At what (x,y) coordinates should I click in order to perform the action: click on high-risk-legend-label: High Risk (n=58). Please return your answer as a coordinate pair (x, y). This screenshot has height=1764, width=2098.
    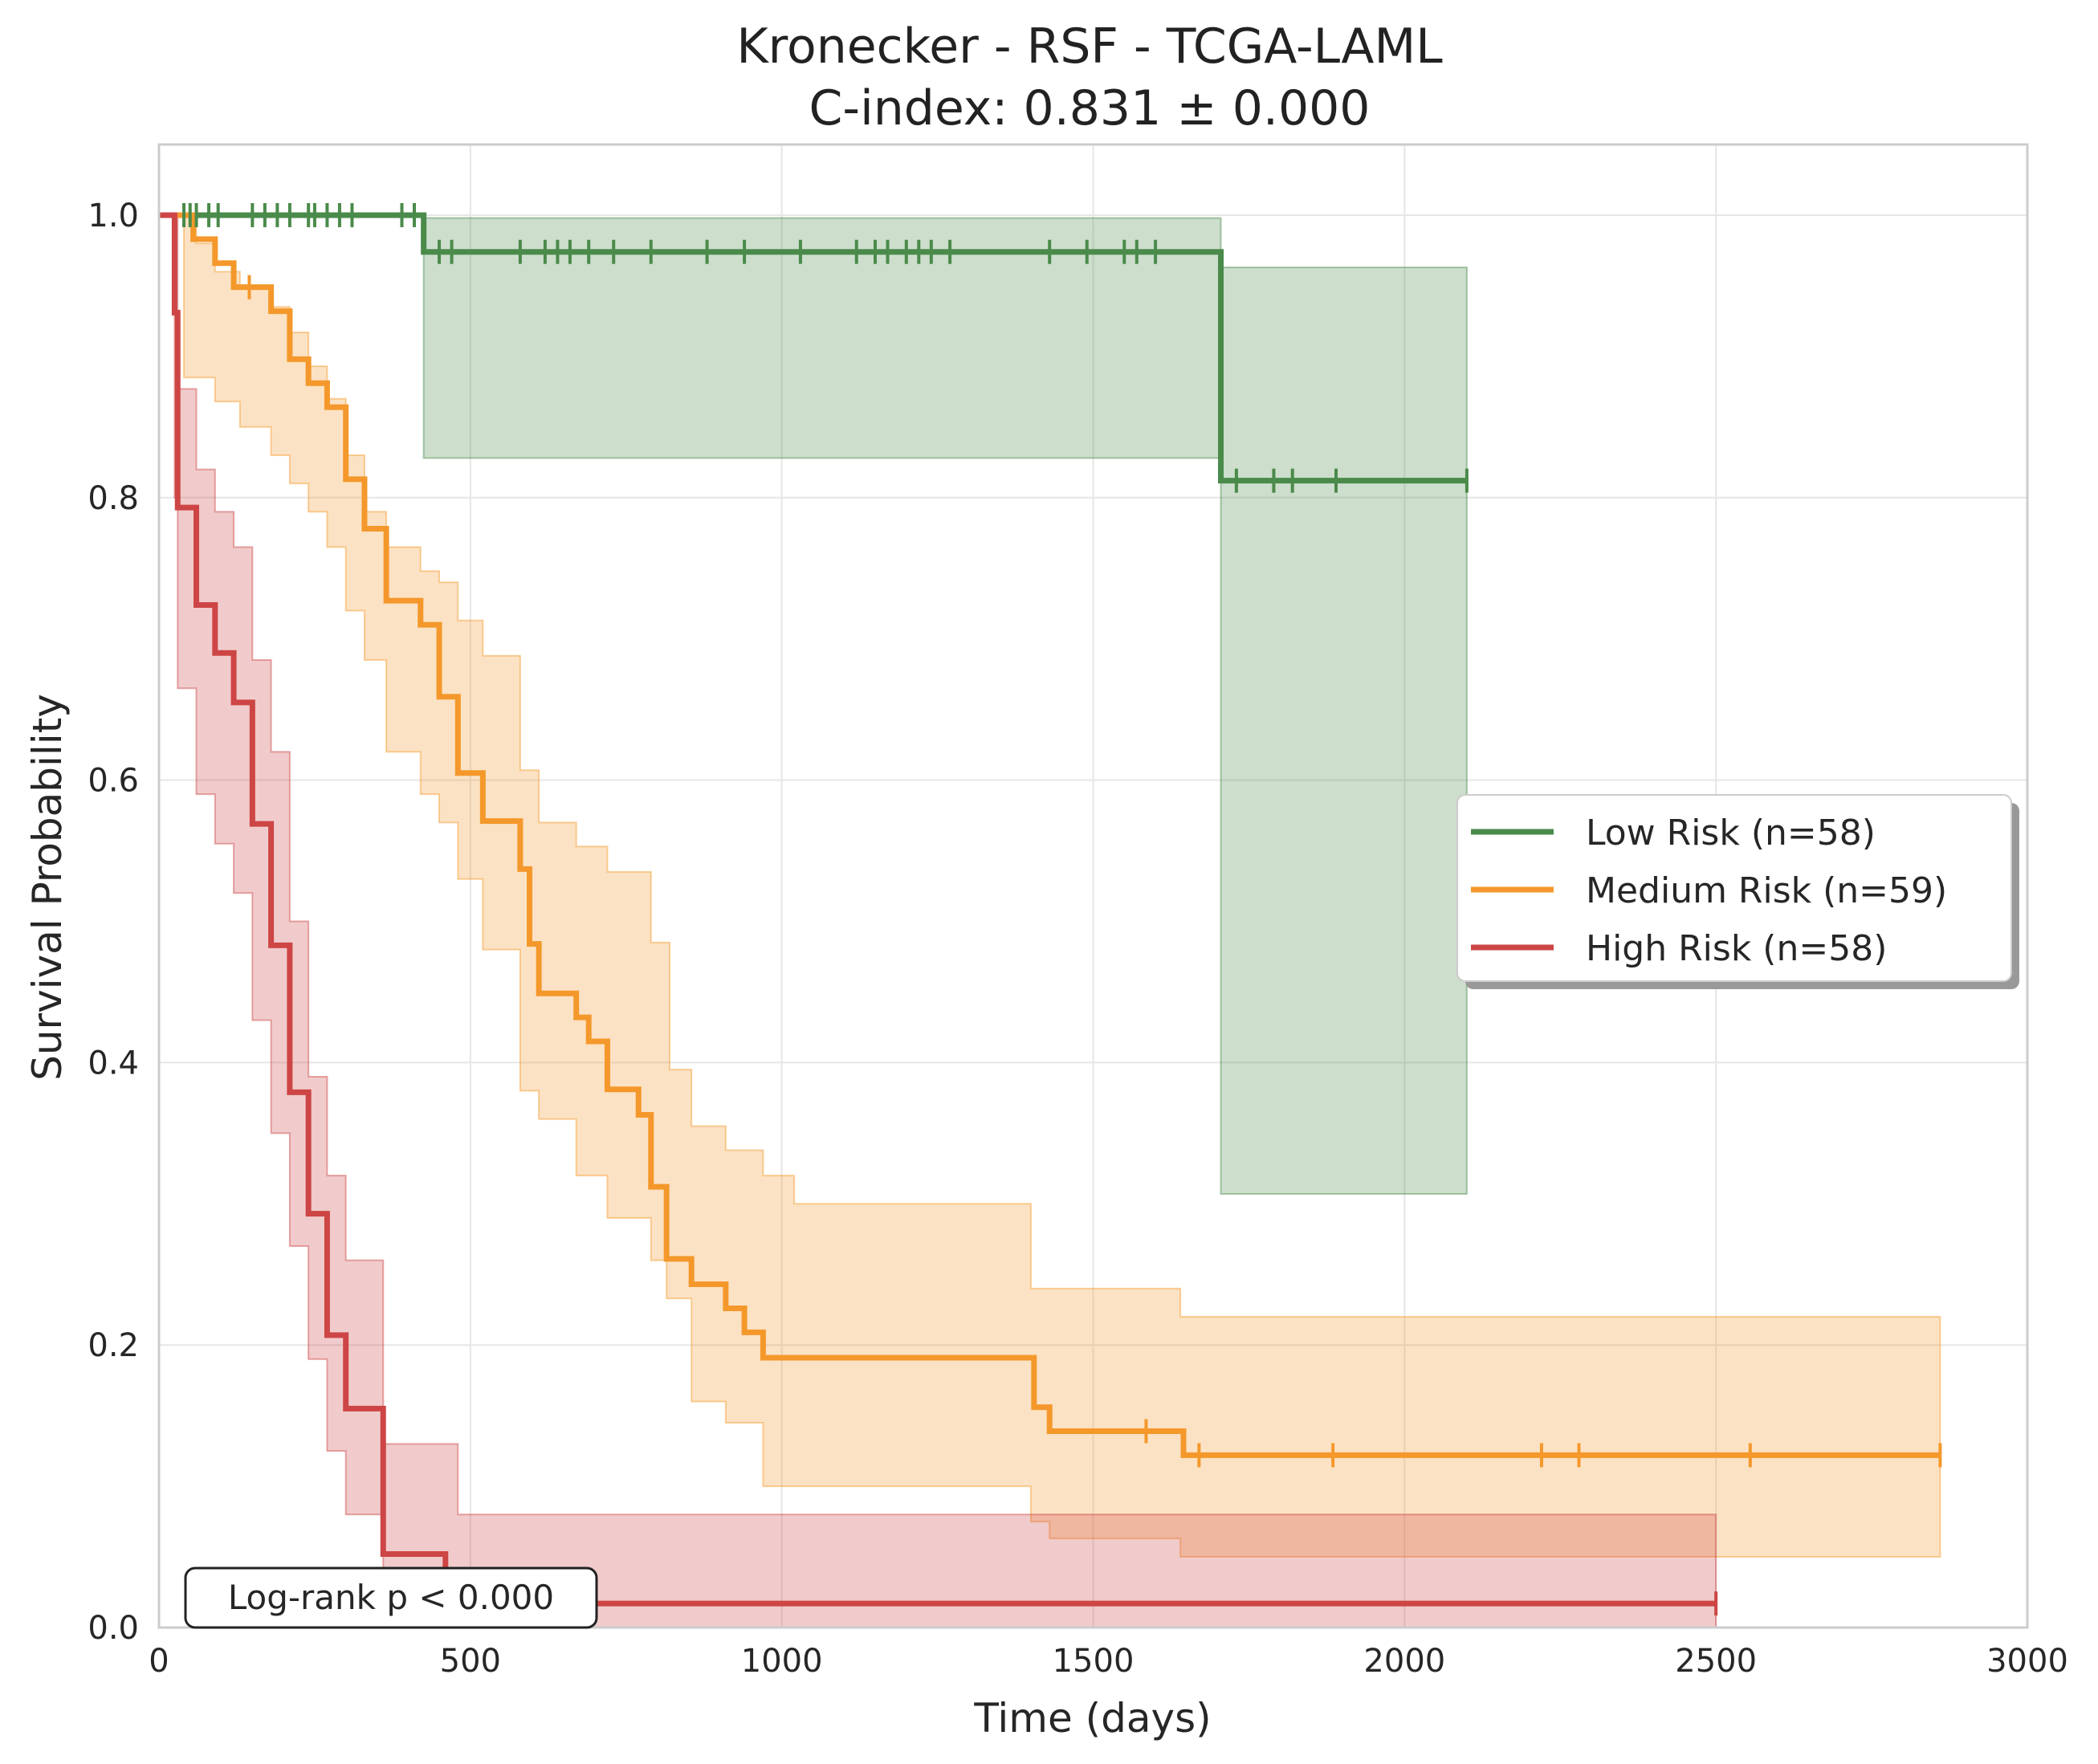
    Looking at the image, I should click on (1737, 948).